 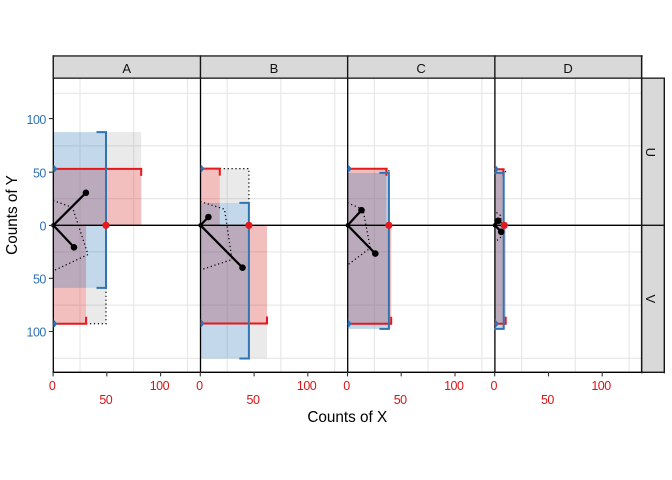 I want to click on svg-text: U, so click(x=650, y=152).